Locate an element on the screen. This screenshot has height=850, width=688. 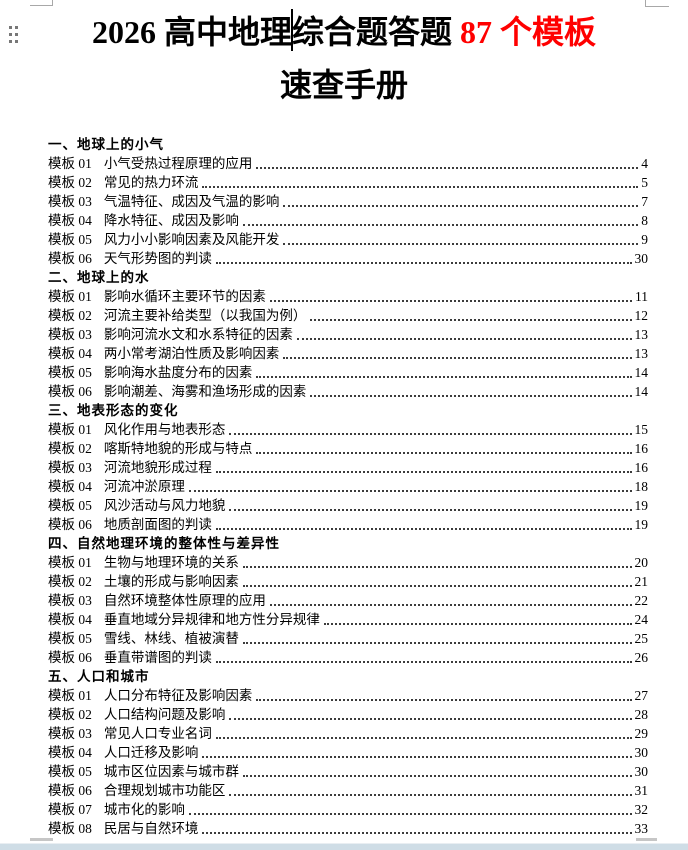
toc-item: 模板 06 垂直带谱图的判读 26 is located at coordinates (348, 657).